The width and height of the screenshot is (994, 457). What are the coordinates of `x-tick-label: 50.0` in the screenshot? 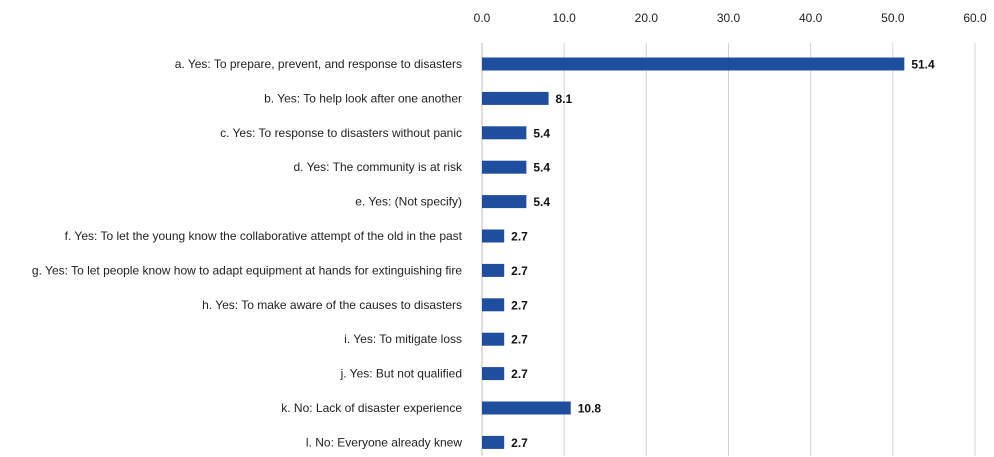 It's located at (893, 18).